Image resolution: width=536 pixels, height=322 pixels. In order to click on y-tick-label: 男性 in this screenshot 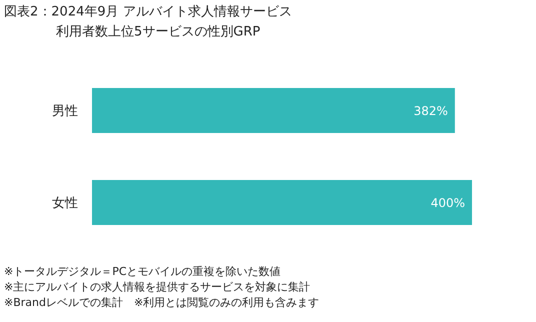, I will do `click(65, 112)`.